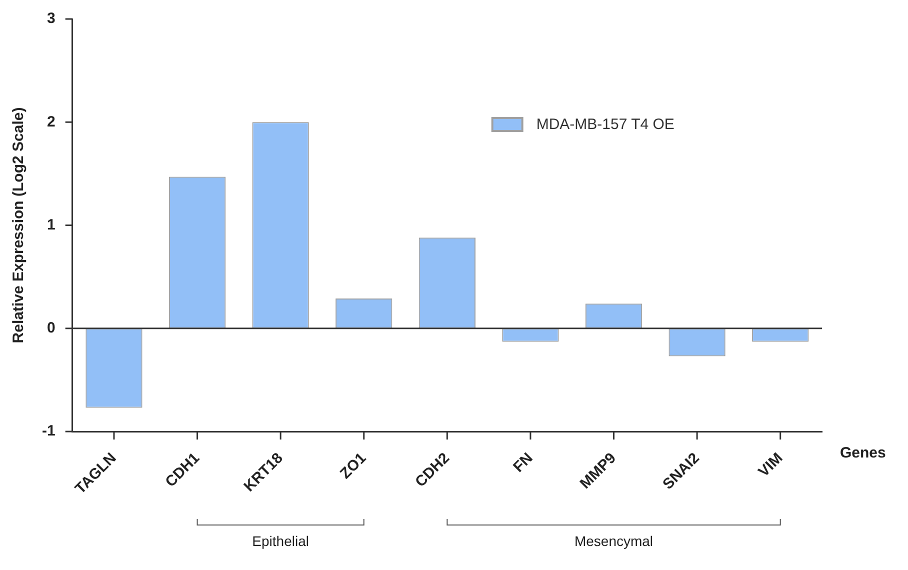  Describe the element at coordinates (51, 121) in the screenshot. I see `y-tick-label: 2` at that location.